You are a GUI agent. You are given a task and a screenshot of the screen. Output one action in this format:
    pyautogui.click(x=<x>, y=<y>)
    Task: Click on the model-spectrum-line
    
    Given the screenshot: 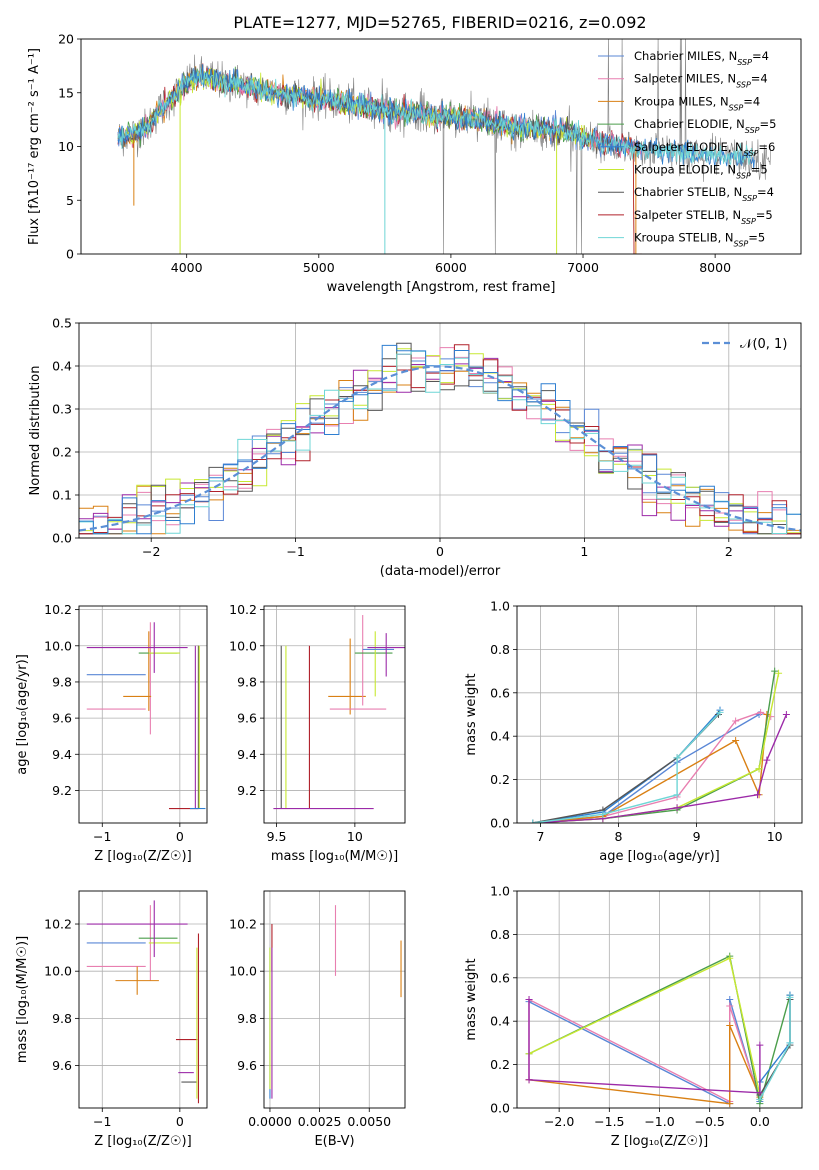 What is the action you would take?
    pyautogui.click(x=436, y=116)
    